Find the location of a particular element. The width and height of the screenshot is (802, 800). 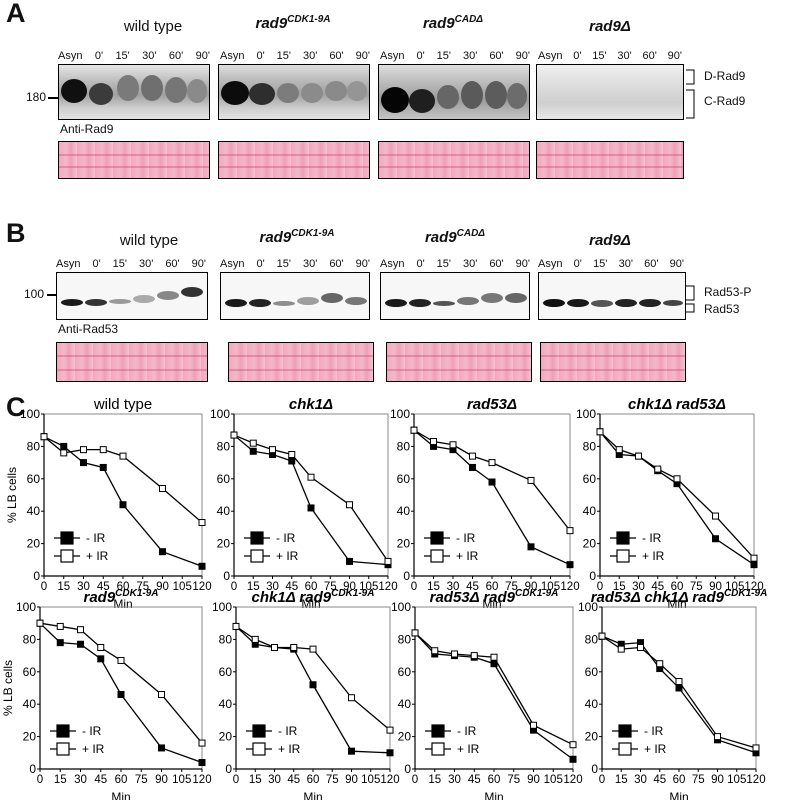

strain-name: wild type is located at coordinates (149, 240).